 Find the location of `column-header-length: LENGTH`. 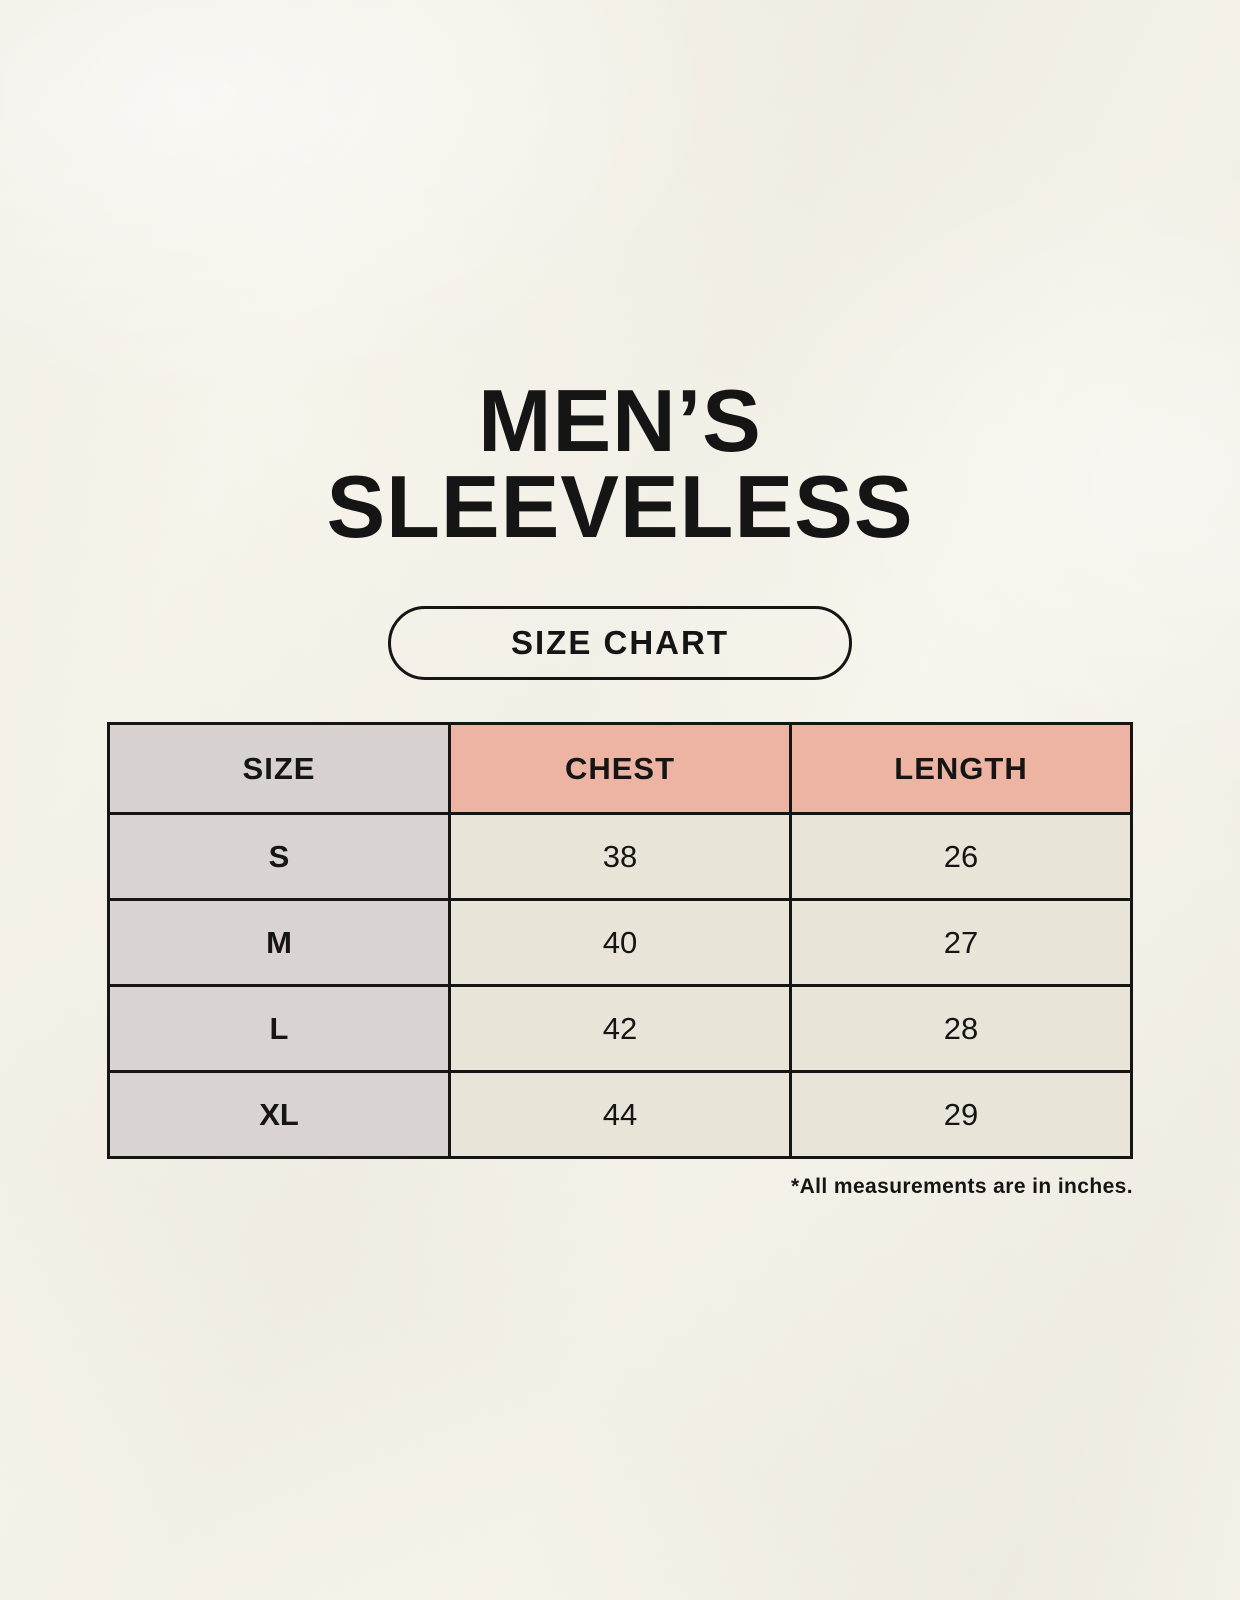

column-header-length: LENGTH is located at coordinates (961, 769).